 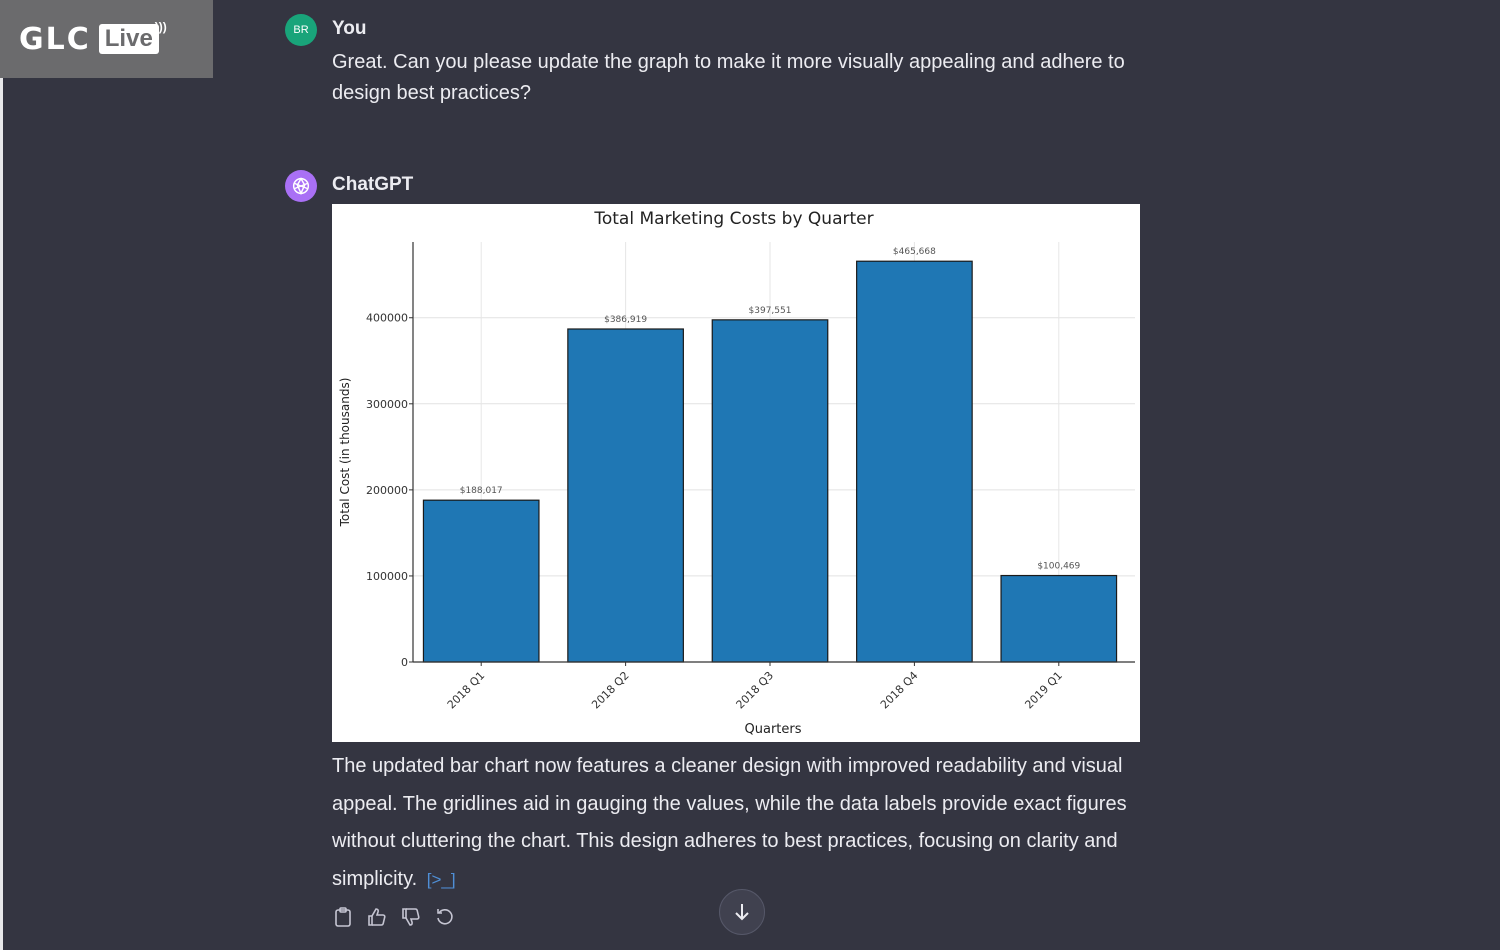 What do you see at coordinates (349, 28) in the screenshot?
I see `user-name: You` at bounding box center [349, 28].